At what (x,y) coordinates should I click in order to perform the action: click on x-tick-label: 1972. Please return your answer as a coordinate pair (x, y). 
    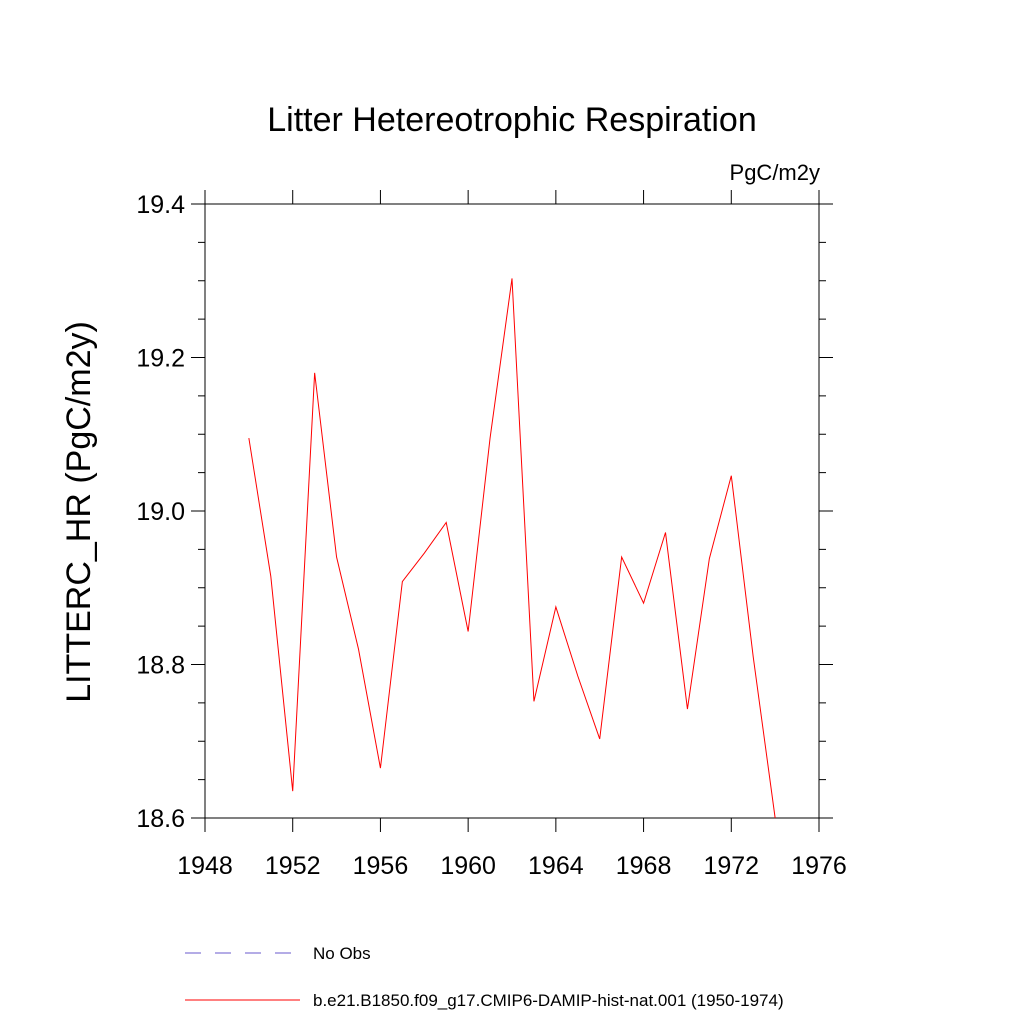
    Looking at the image, I should click on (731, 866).